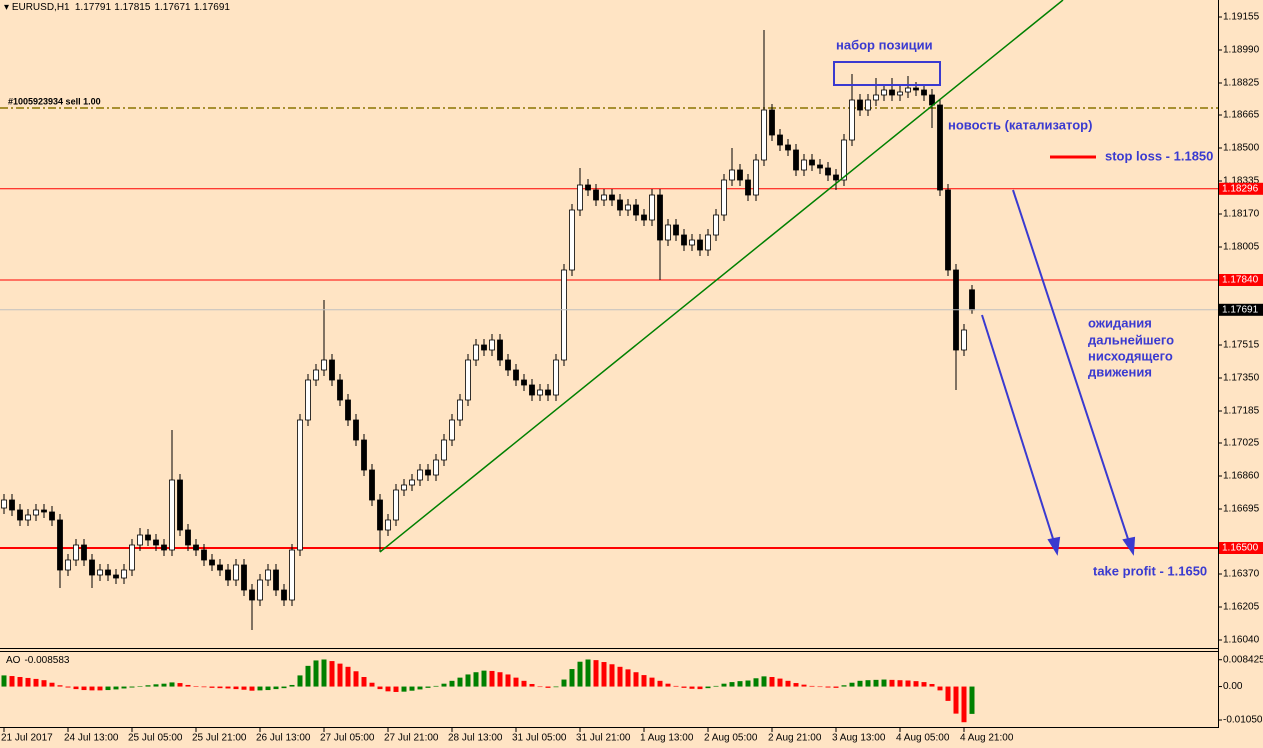 The width and height of the screenshot is (1263, 748). What do you see at coordinates (1241, 50) in the screenshot?
I see `y-tick-label: 1.18990` at bounding box center [1241, 50].